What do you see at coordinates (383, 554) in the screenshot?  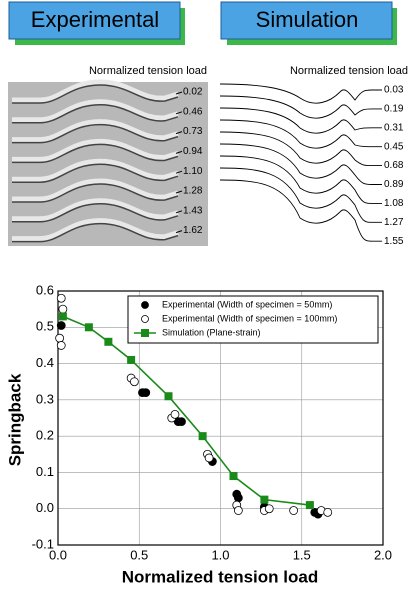 I see `x-tick-label: 2.0` at bounding box center [383, 554].